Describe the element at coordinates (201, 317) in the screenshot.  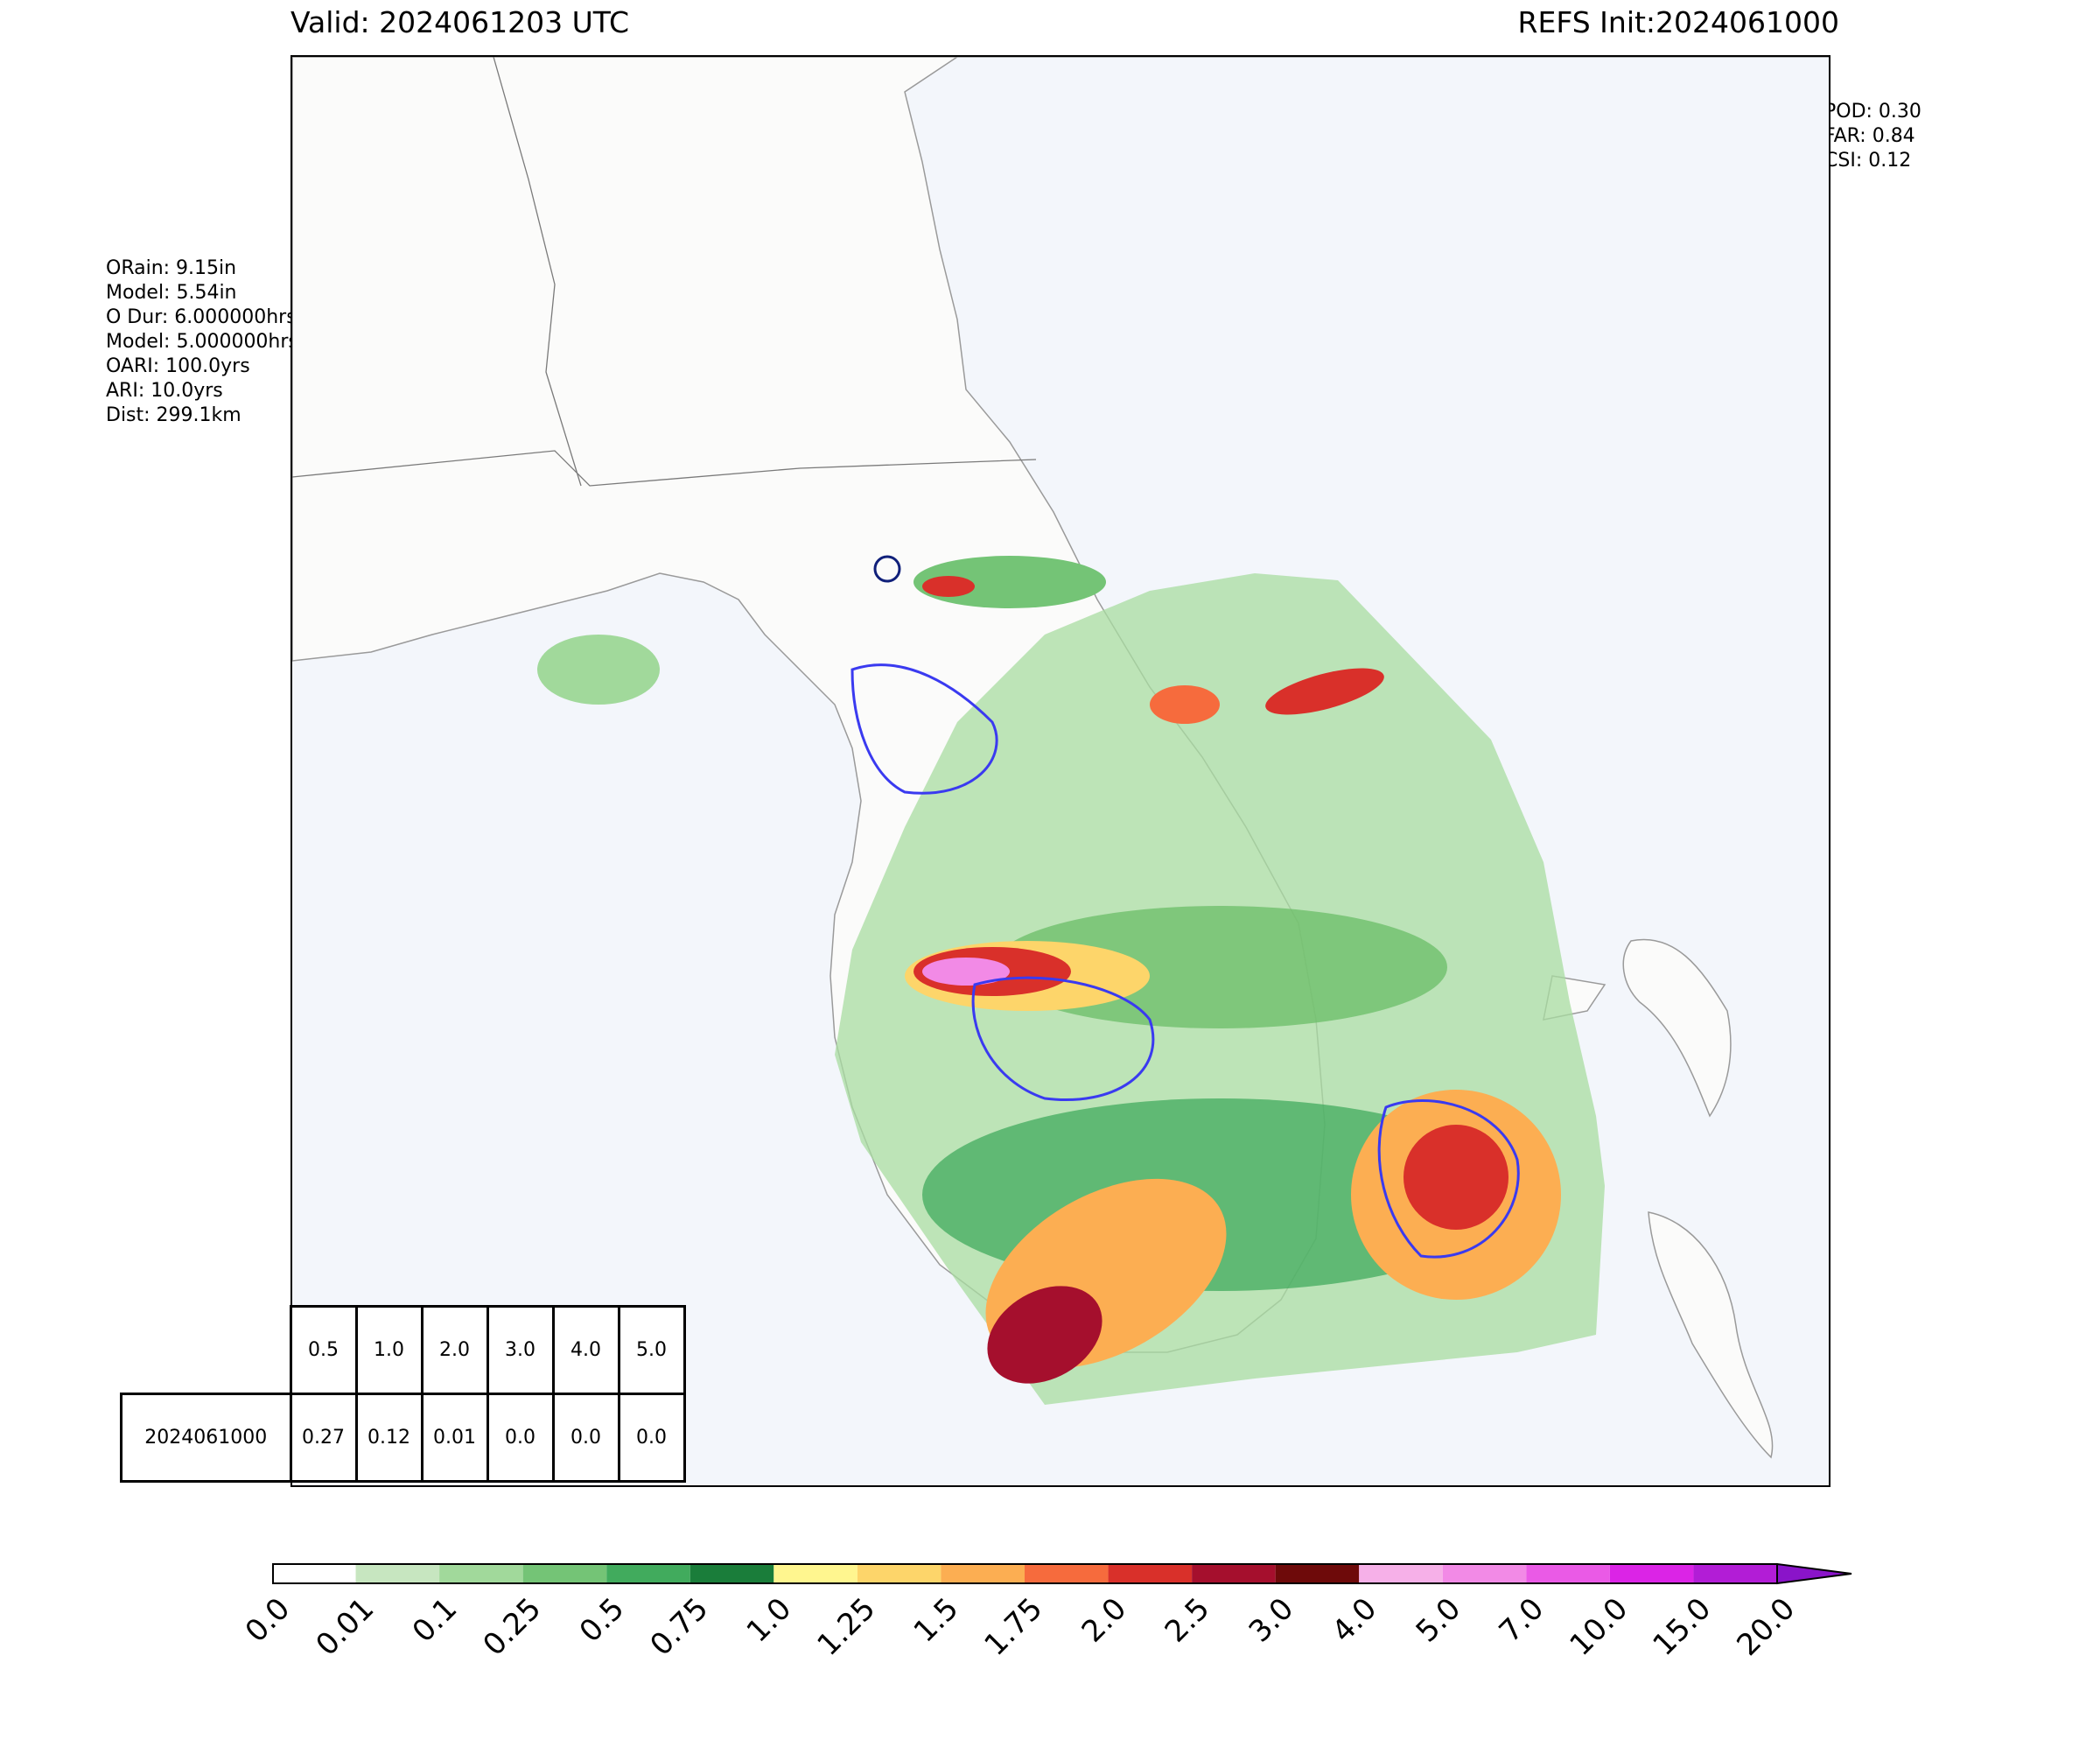
I see `obs-duration-stat: O Dur: 6.000000hrs` at that location.